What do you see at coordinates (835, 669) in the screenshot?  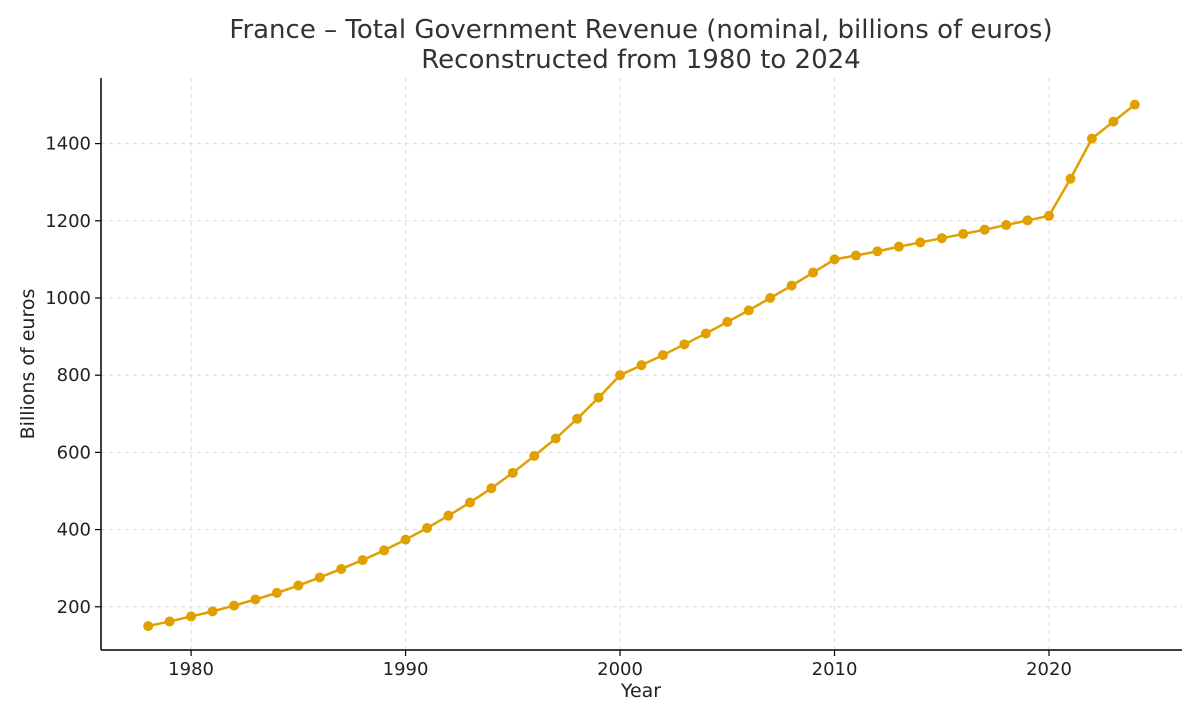 I see `x-tick-label: 2010` at bounding box center [835, 669].